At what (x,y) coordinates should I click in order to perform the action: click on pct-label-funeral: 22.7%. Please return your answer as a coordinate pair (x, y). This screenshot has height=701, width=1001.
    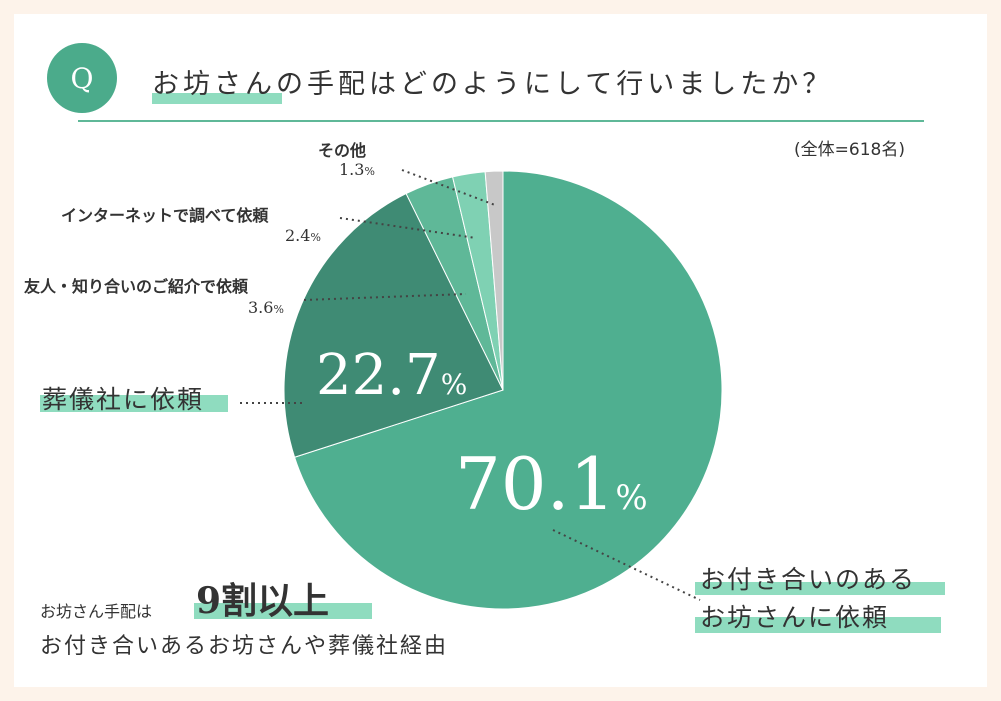
    Looking at the image, I should click on (392, 375).